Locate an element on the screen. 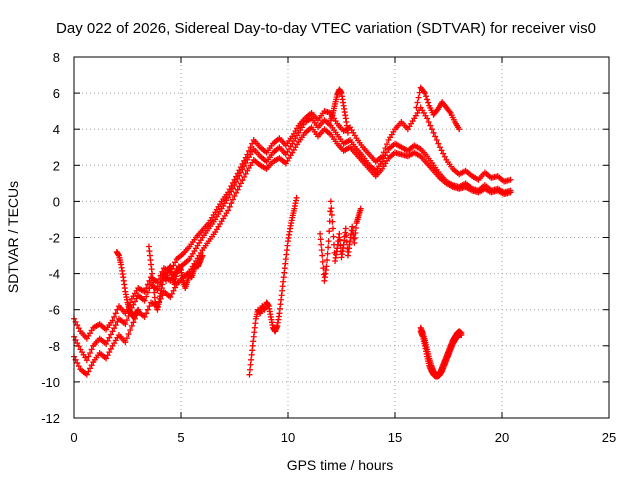 This screenshot has width=640, height=480. x-tick-label: 20 is located at coordinates (502, 437).